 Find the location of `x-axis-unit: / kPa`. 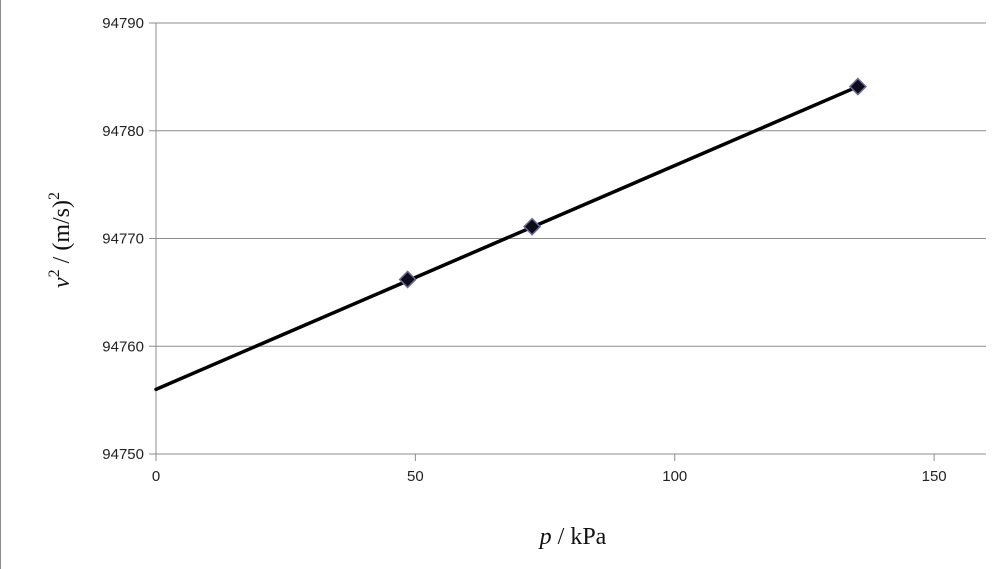

x-axis-unit: / kPa is located at coordinates (579, 537).